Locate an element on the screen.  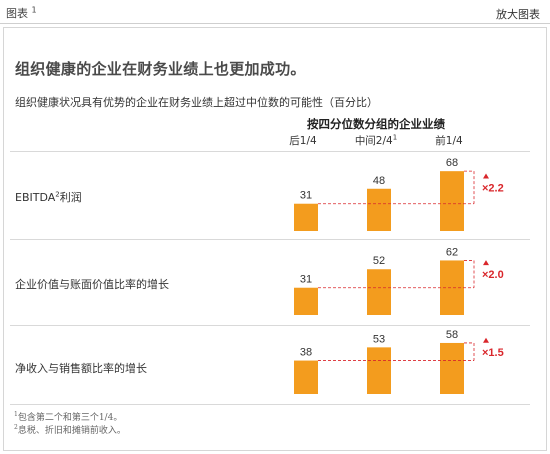
multiplier-label: ×2.0 is located at coordinates (493, 275).